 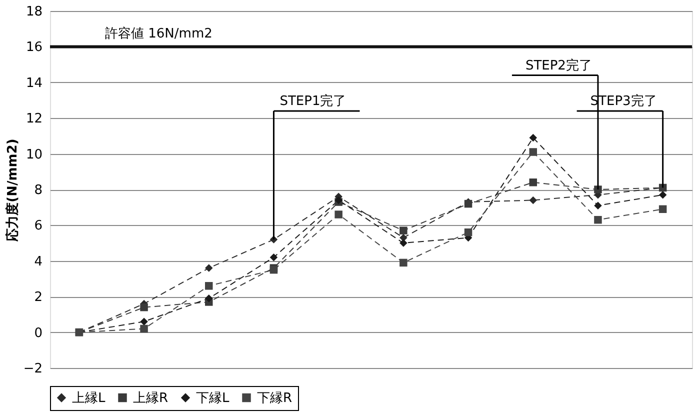 What do you see at coordinates (12, 190) in the screenshot?
I see `y-axis-title: 応力度(N/mm2)` at bounding box center [12, 190].